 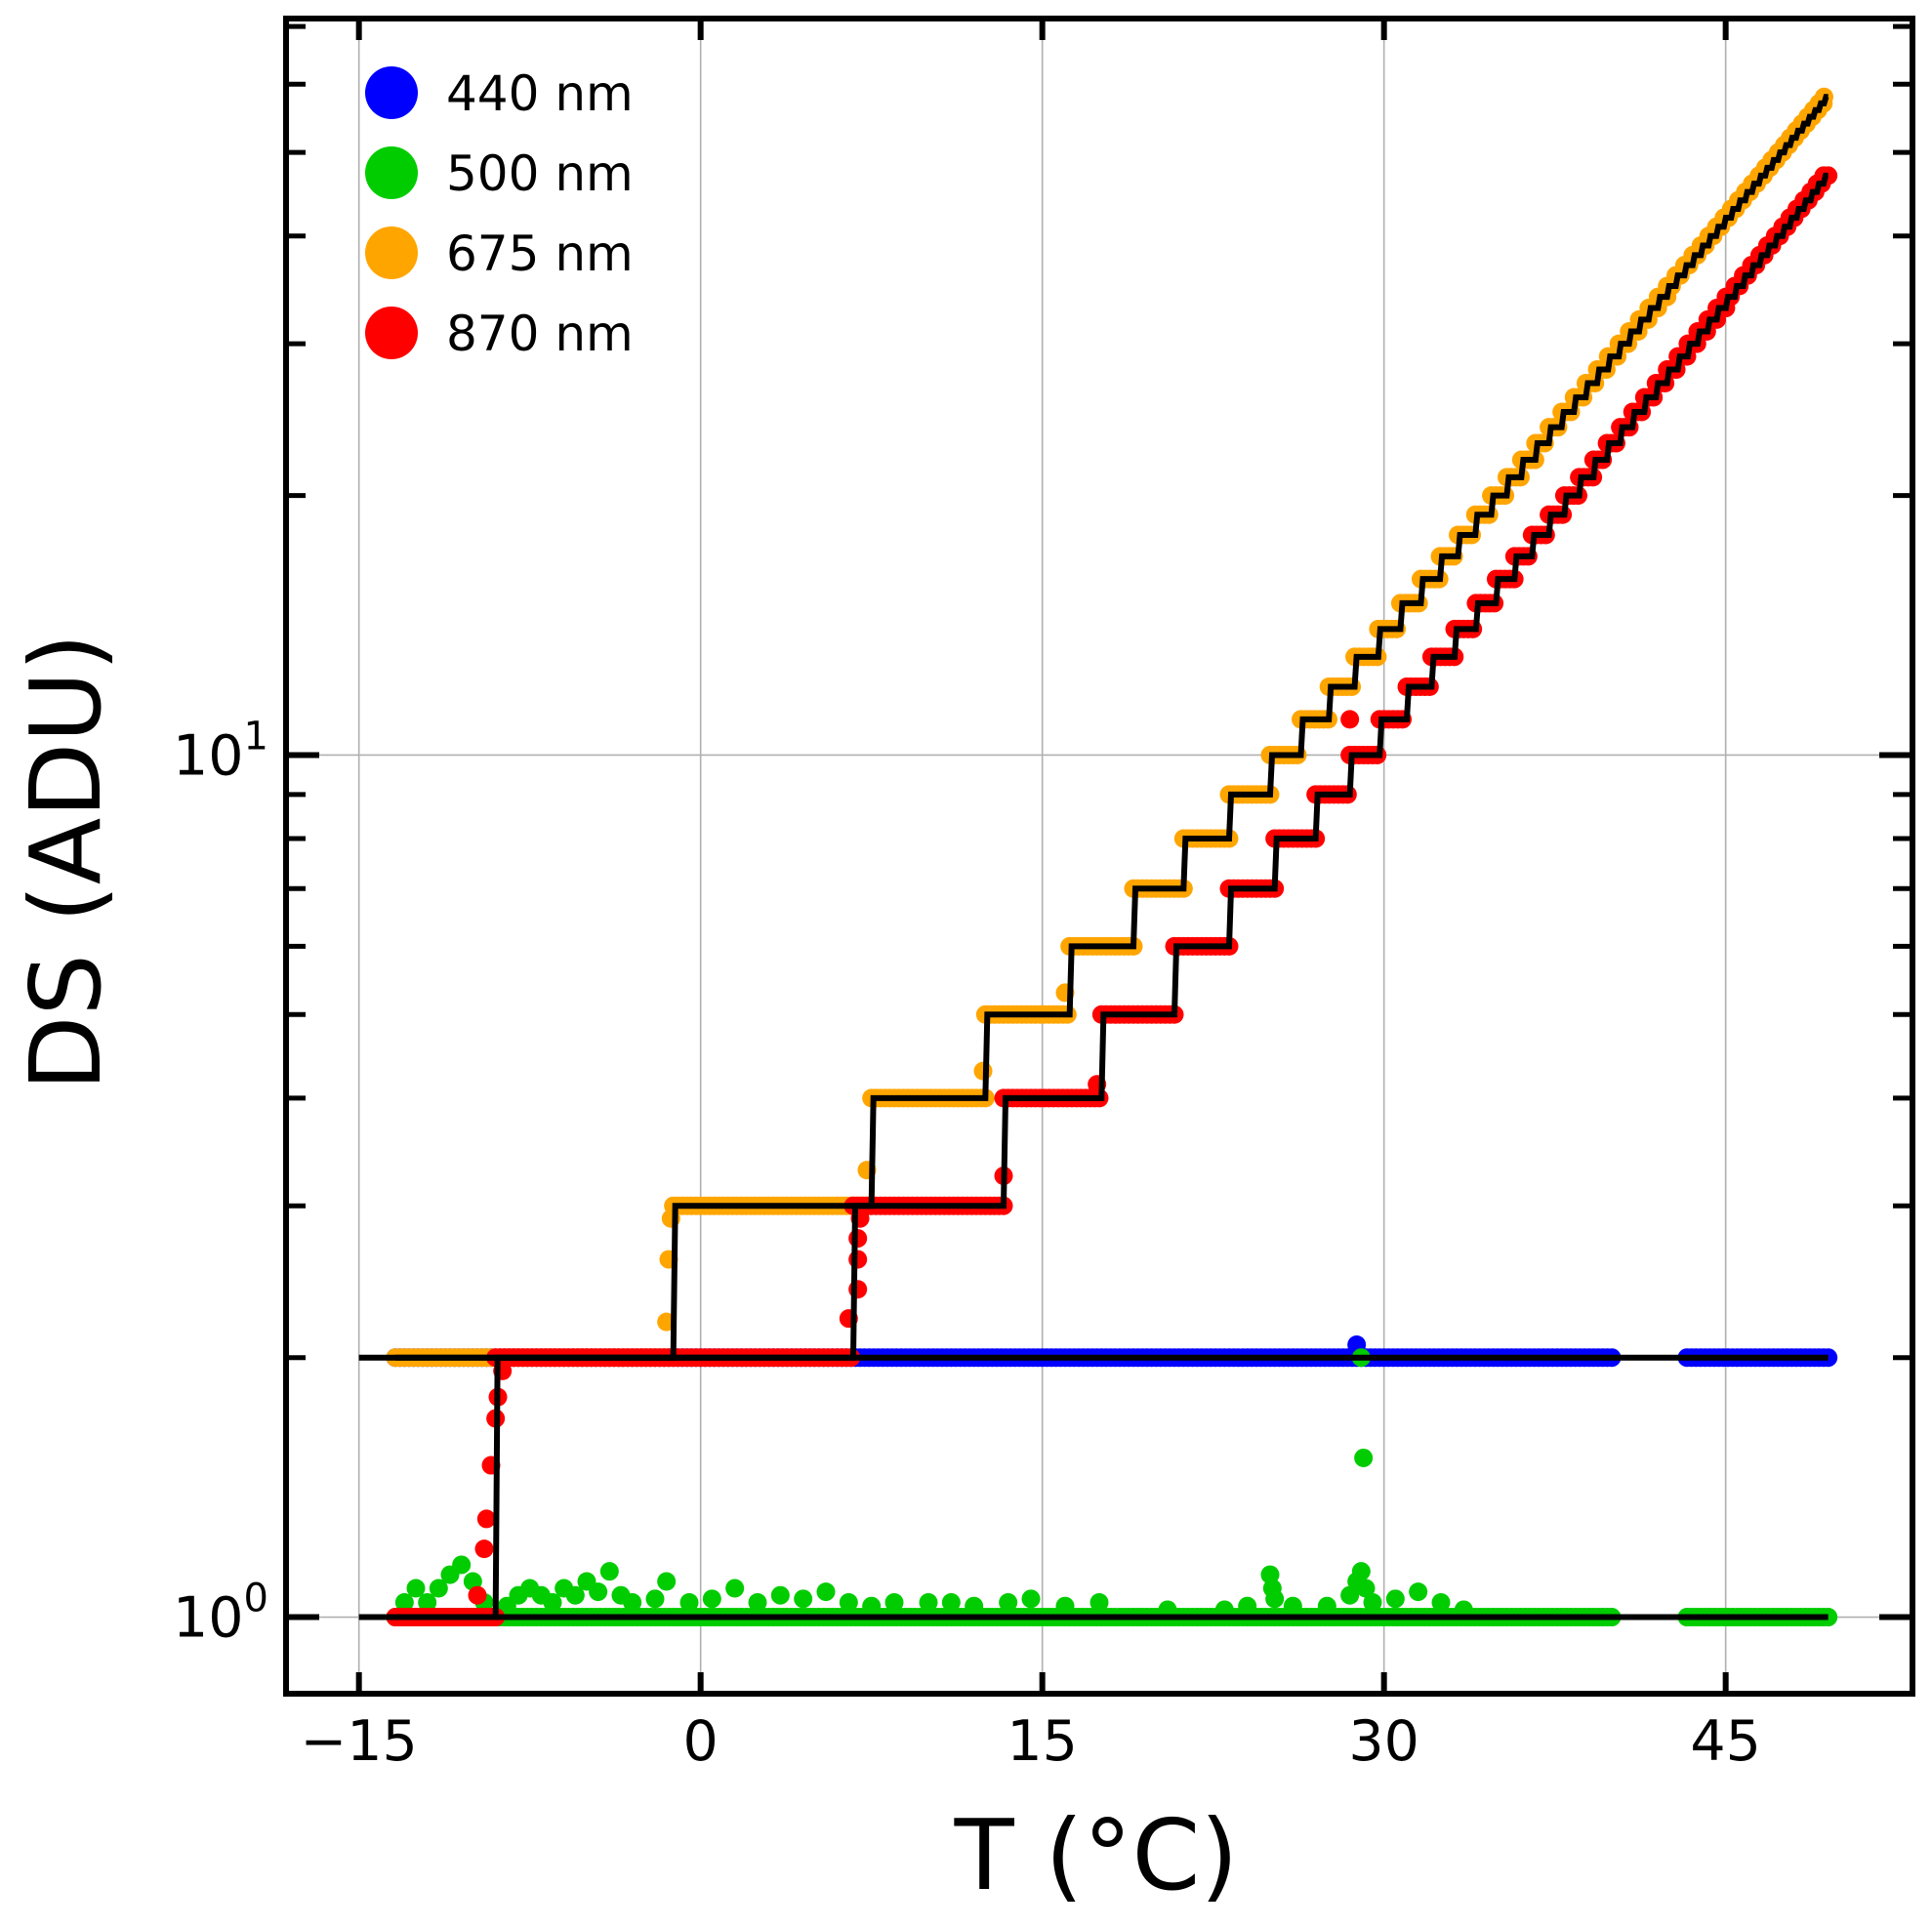 What do you see at coordinates (66, 862) in the screenshot?
I see `y-axis-label: DS (ADU)` at bounding box center [66, 862].